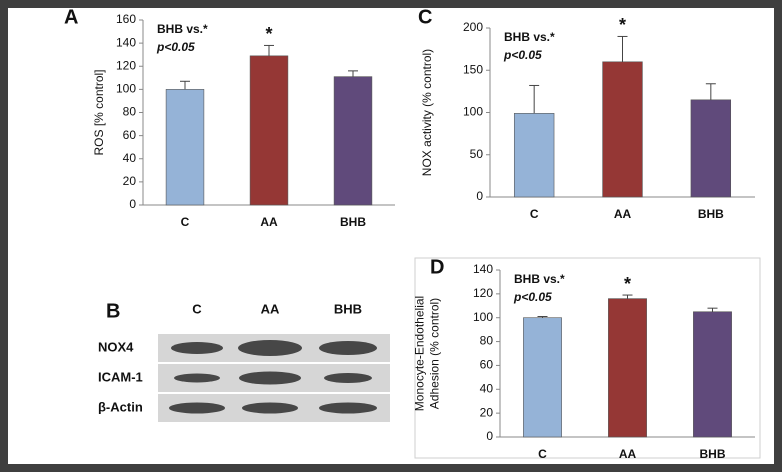 The image size is (782, 472). I want to click on lane-label: AA, so click(270, 308).